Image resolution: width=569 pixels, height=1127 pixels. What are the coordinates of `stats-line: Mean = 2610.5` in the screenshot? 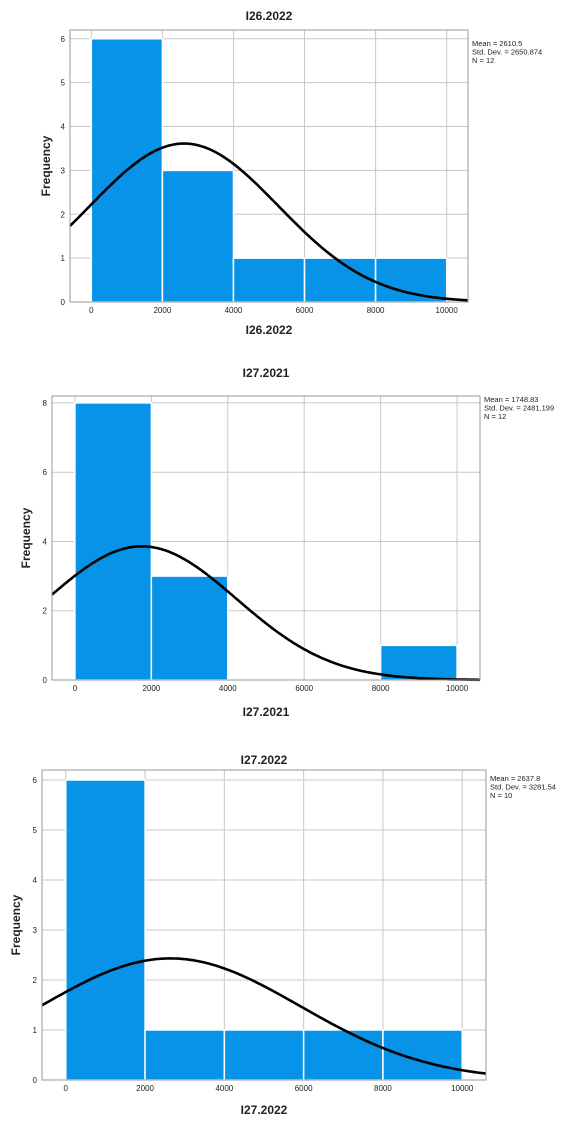 It's located at (497, 43).